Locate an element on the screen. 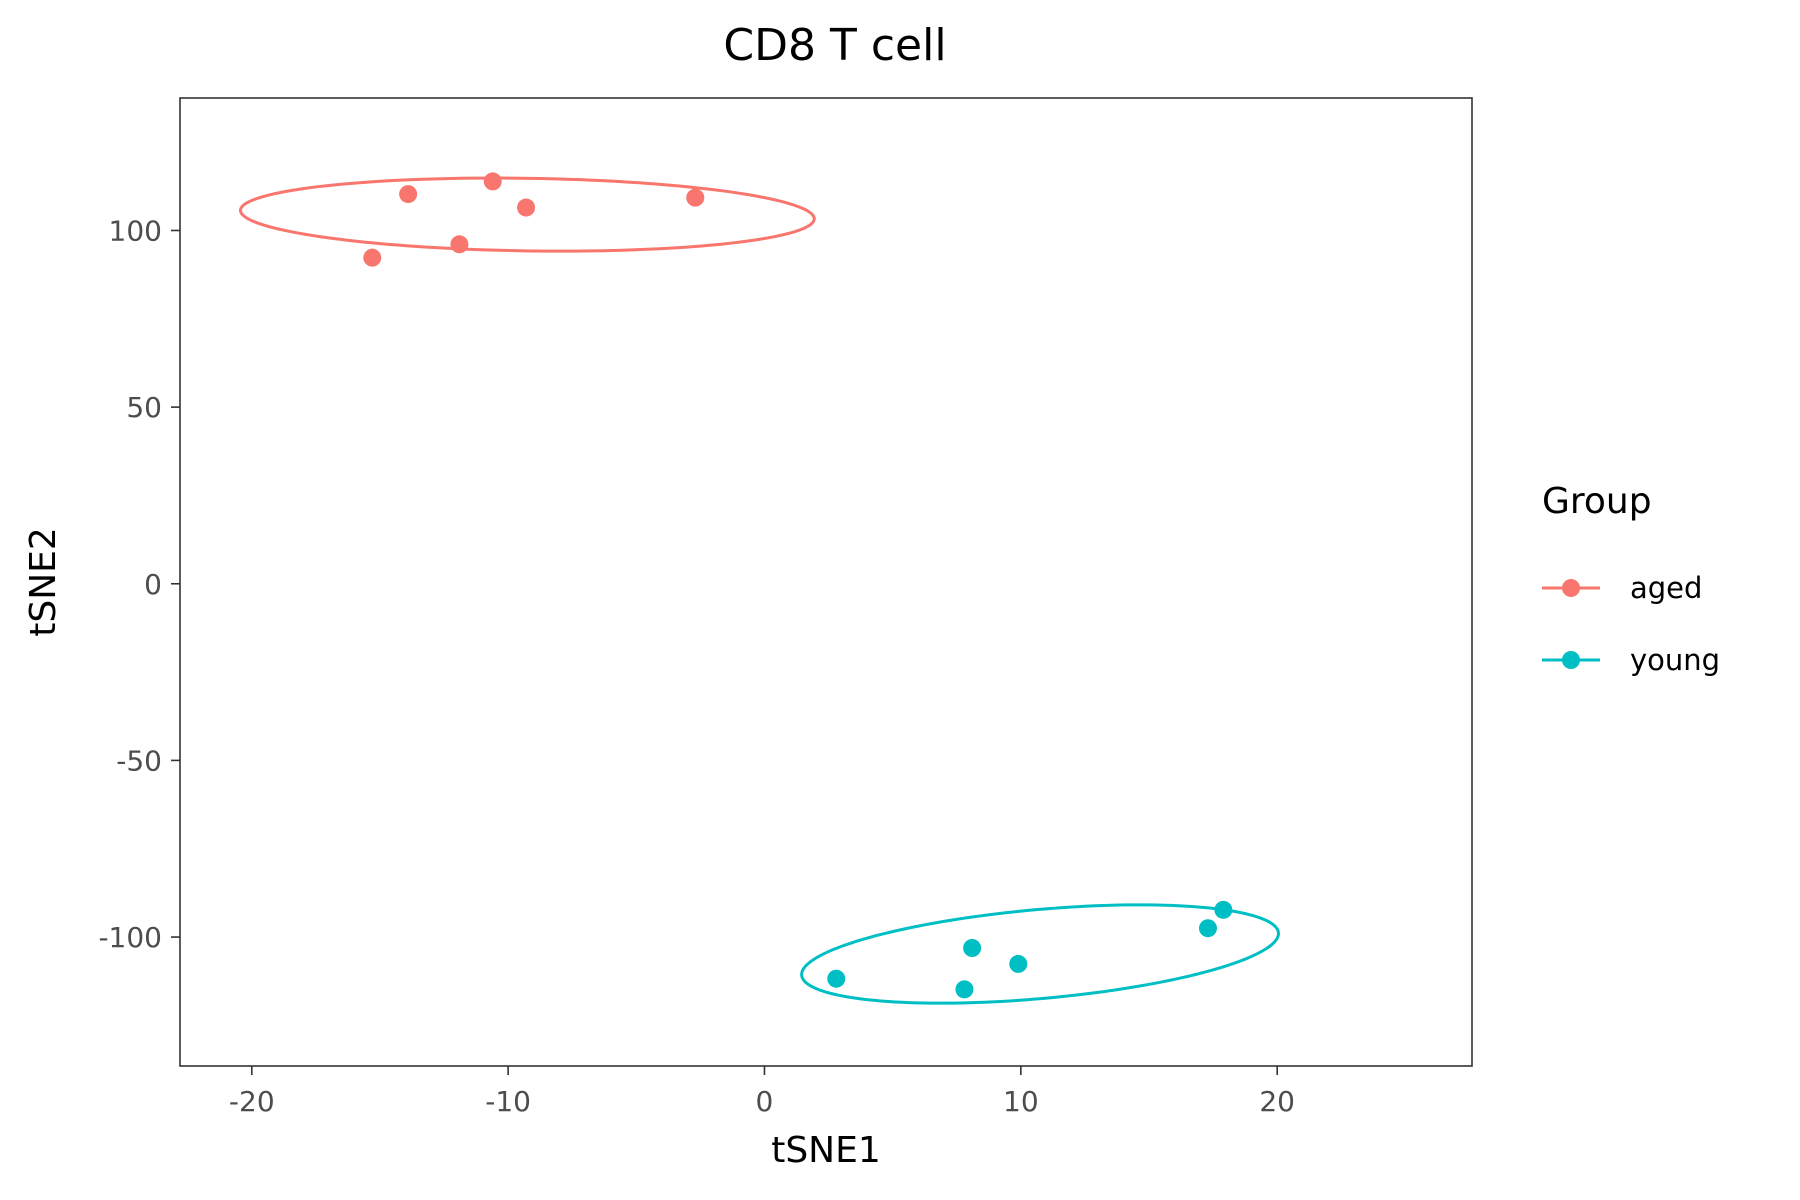  y-axis-ticks: -100 -50 0 50 100 is located at coordinates (139, 584).